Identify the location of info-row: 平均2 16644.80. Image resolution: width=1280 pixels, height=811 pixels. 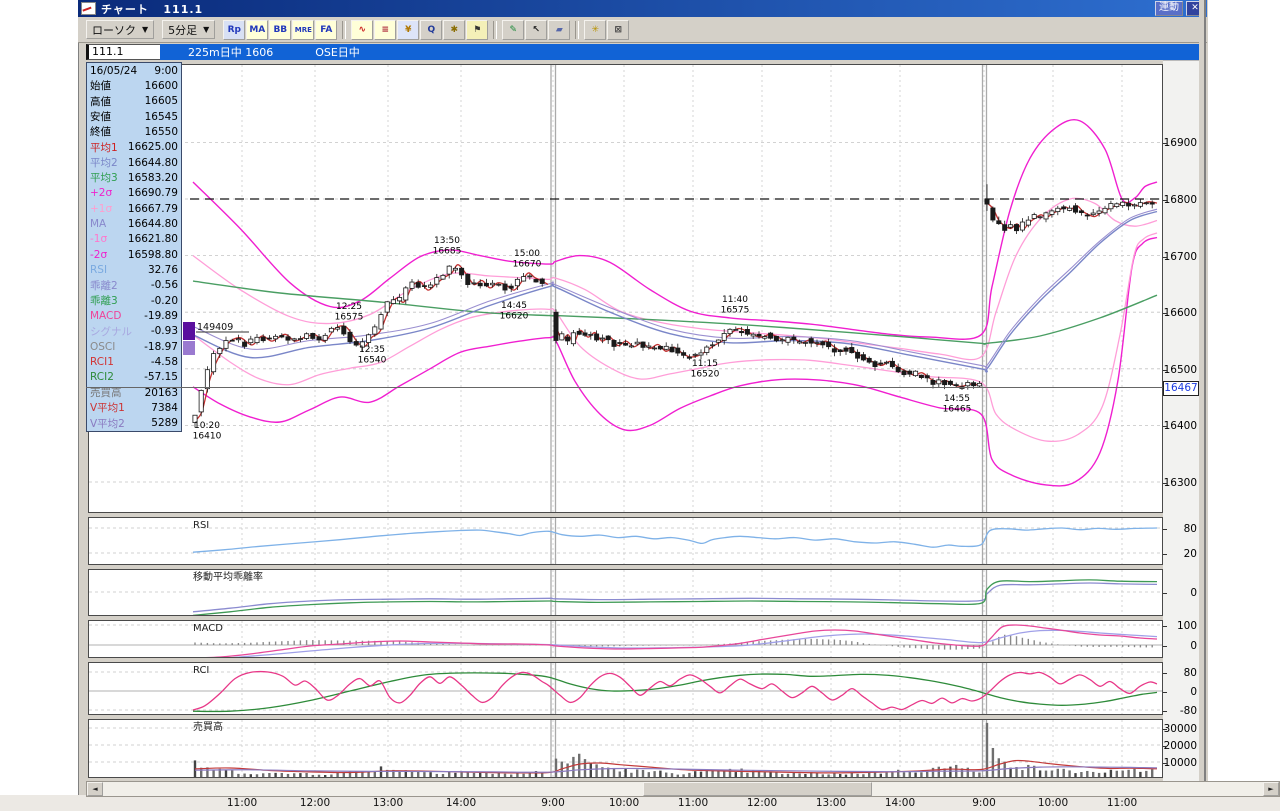
(134, 163).